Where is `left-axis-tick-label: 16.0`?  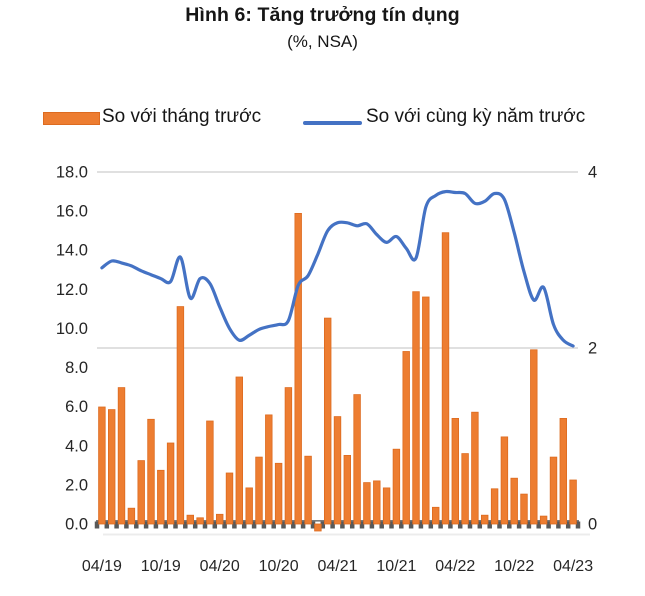 left-axis-tick-label: 16.0 is located at coordinates (72, 212).